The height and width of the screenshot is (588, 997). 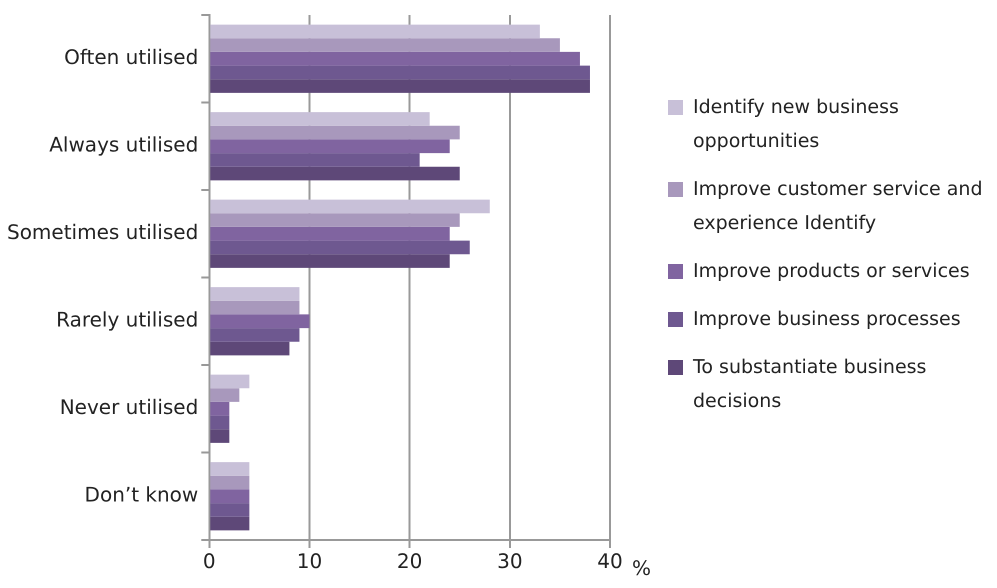 I want to click on y-tick-label: Often utilised, so click(x=131, y=56).